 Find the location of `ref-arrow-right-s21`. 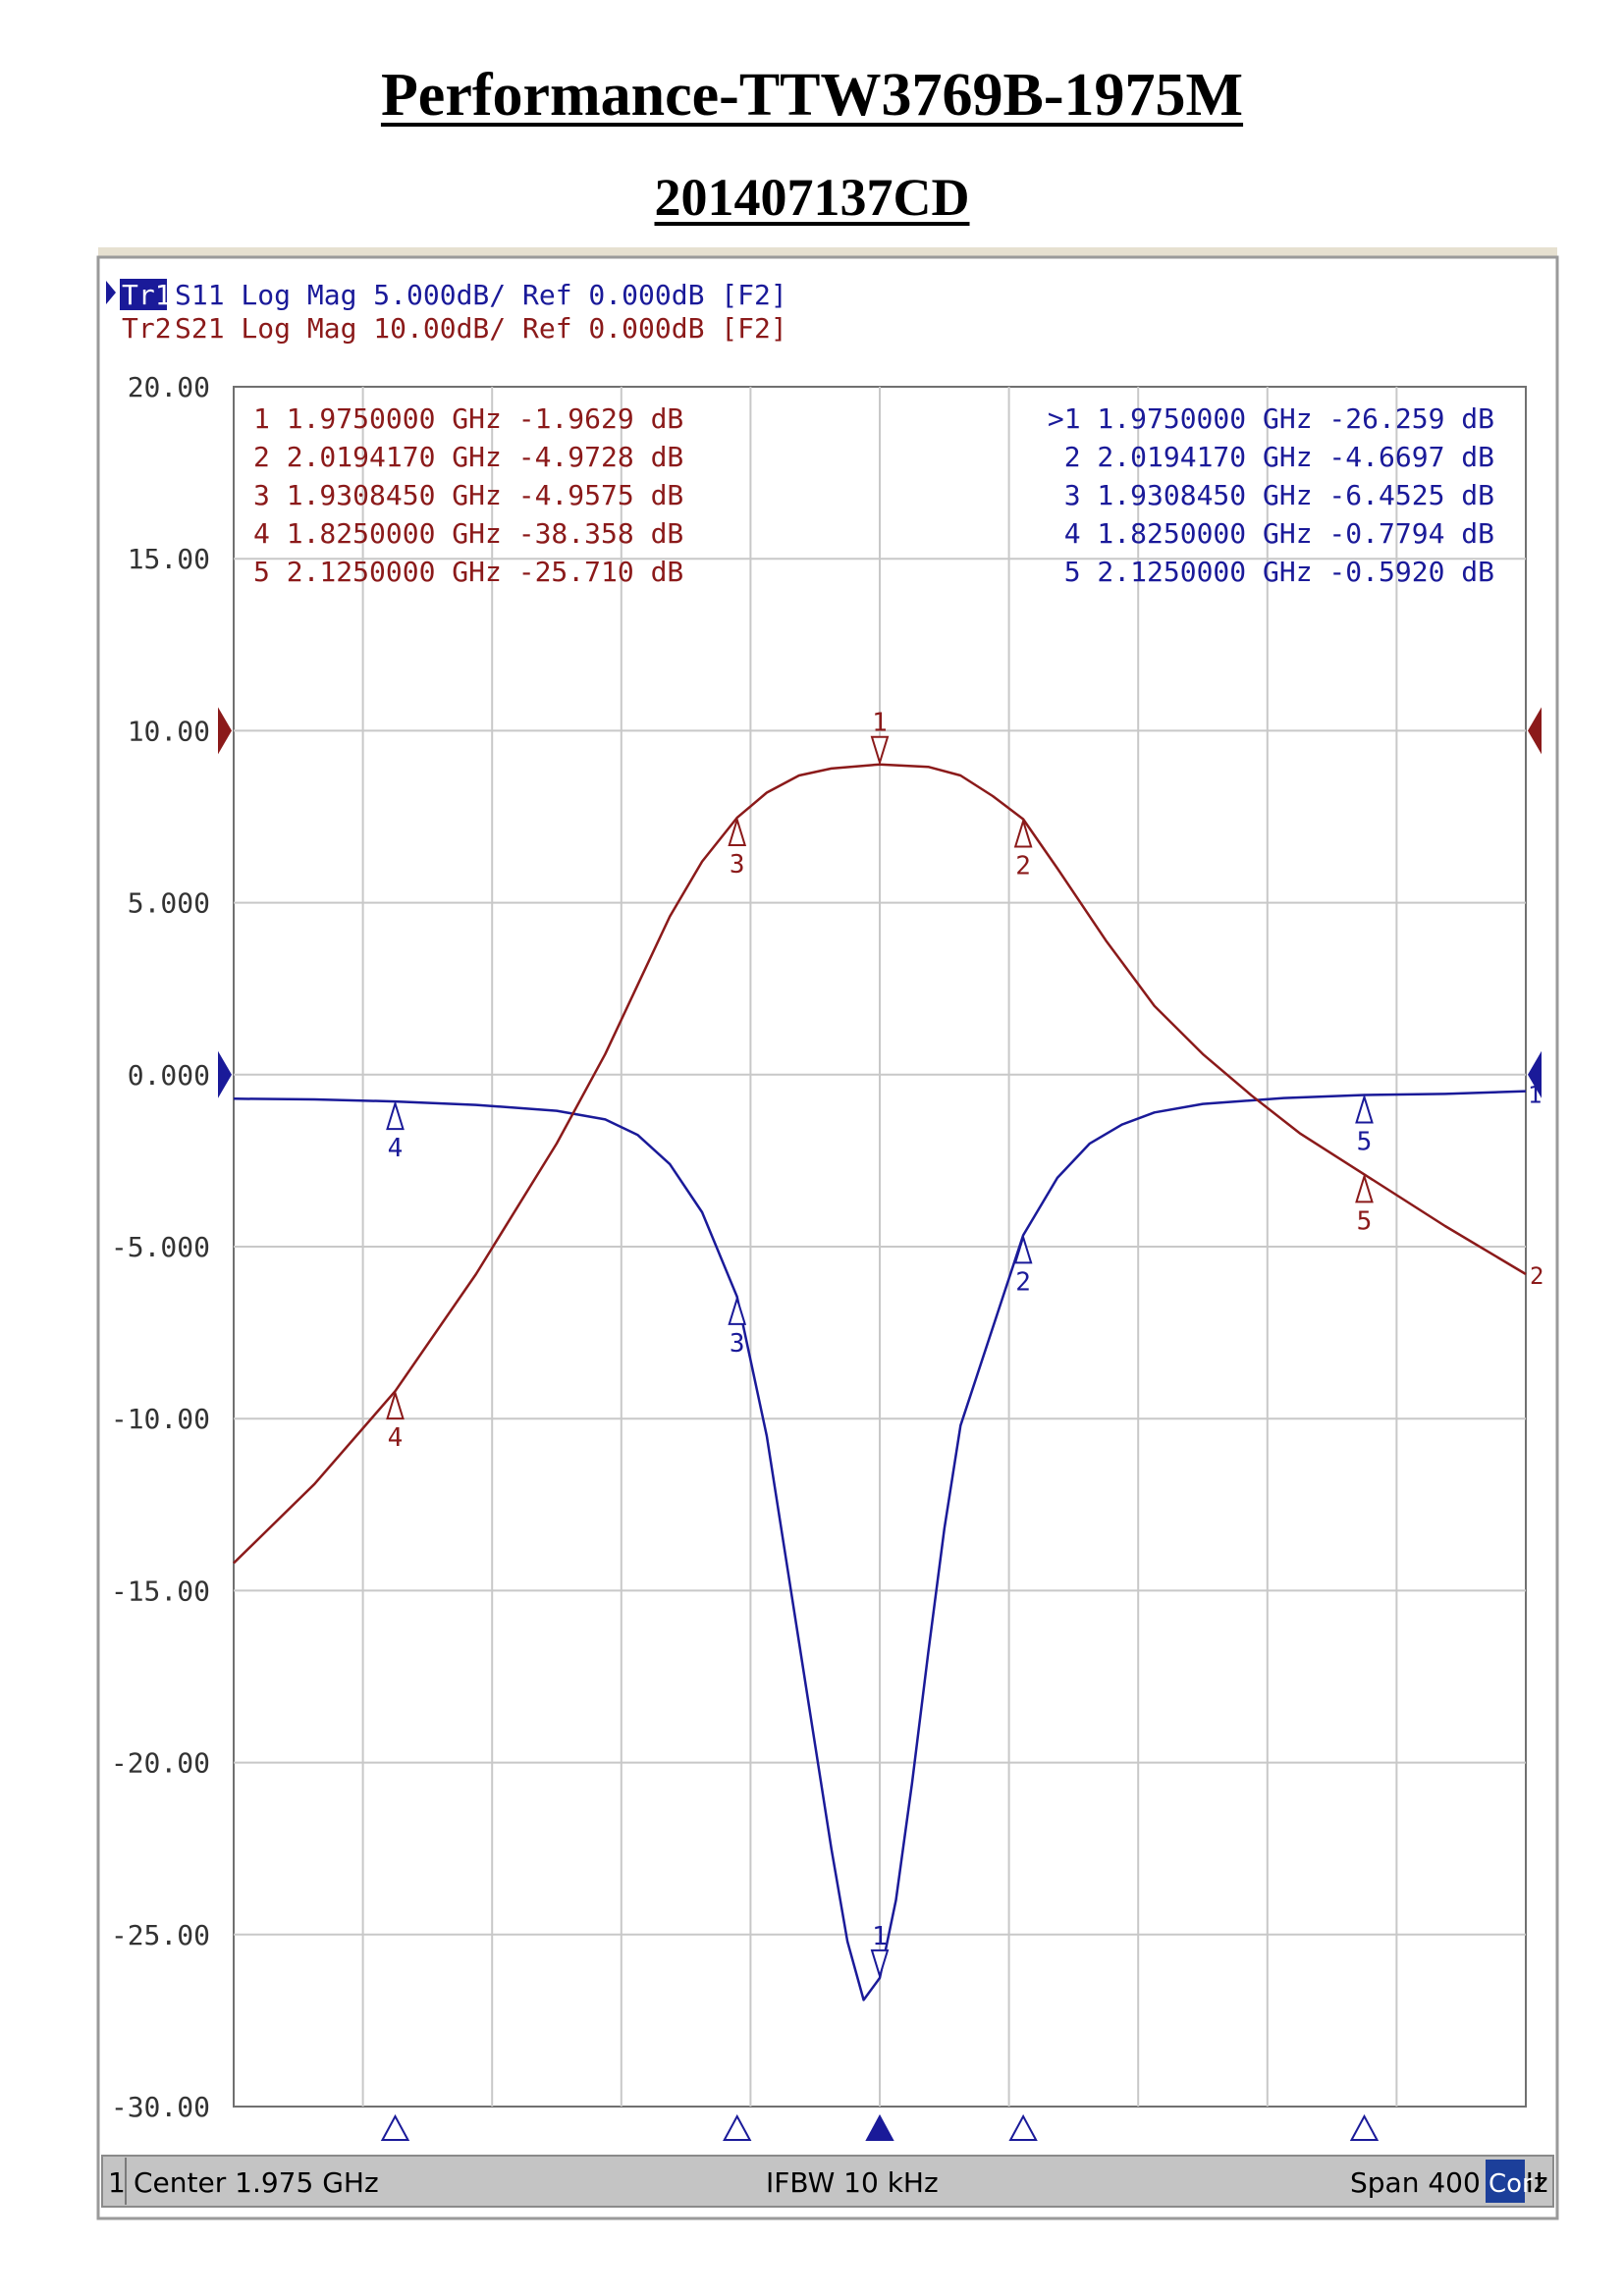

ref-arrow-right-s21 is located at coordinates (1535, 731).